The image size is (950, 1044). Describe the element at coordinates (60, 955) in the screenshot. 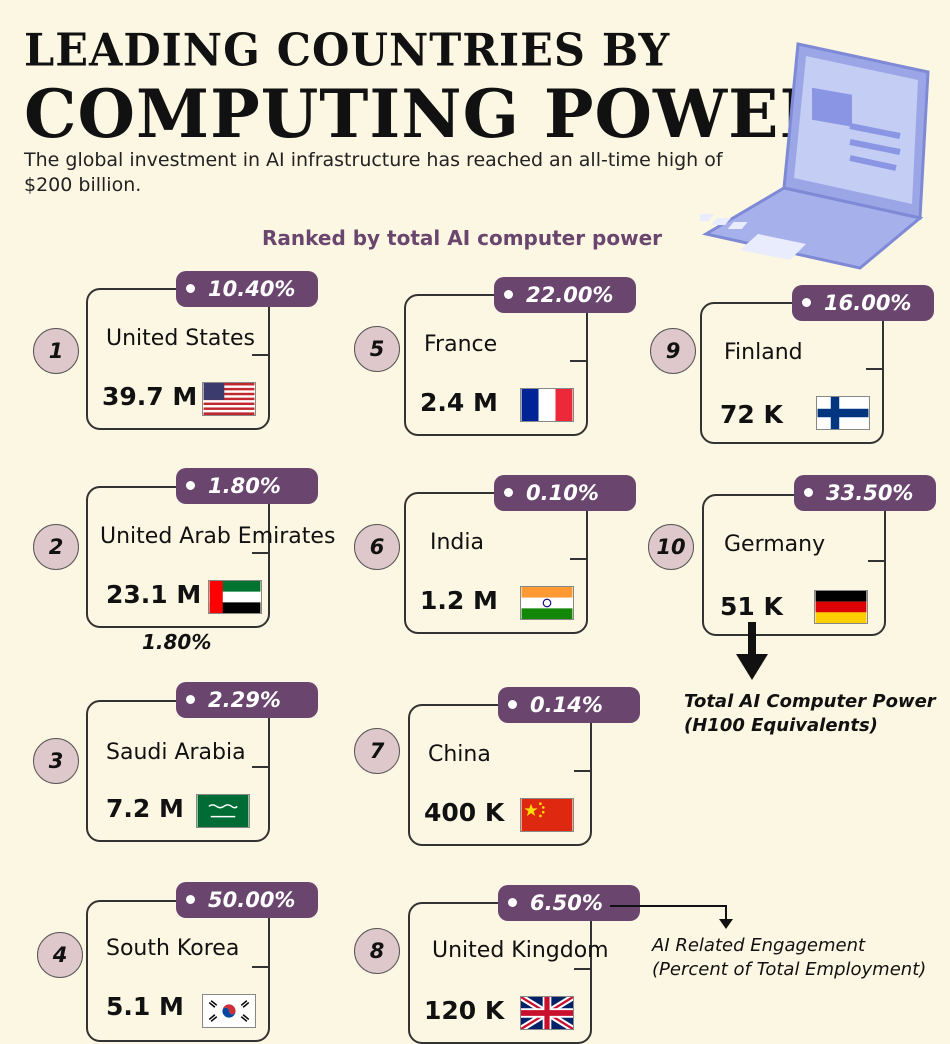

I see `rank-badge: 4` at that location.